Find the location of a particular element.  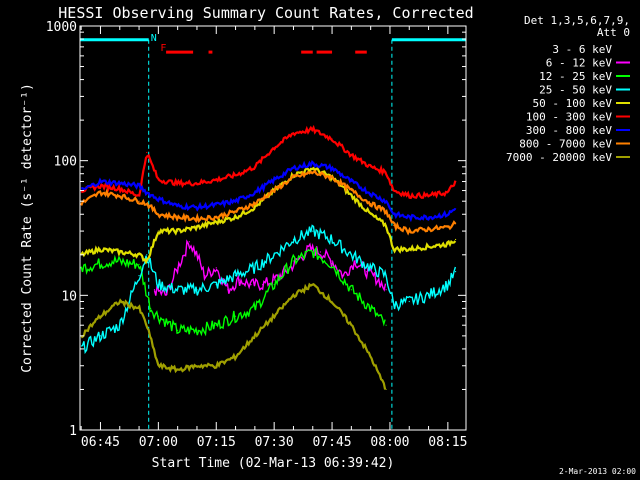

x-tick-label: 07:00 is located at coordinates (158, 442).